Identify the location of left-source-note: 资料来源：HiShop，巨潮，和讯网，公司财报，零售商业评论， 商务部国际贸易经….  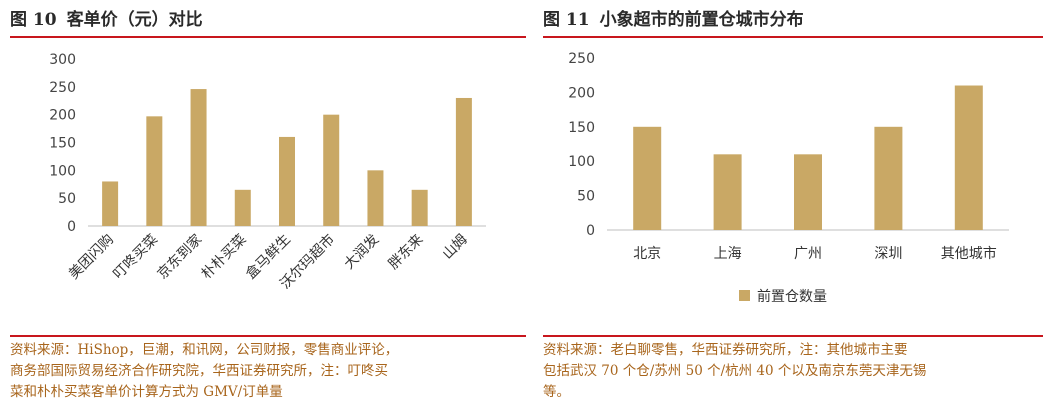
(204, 371).